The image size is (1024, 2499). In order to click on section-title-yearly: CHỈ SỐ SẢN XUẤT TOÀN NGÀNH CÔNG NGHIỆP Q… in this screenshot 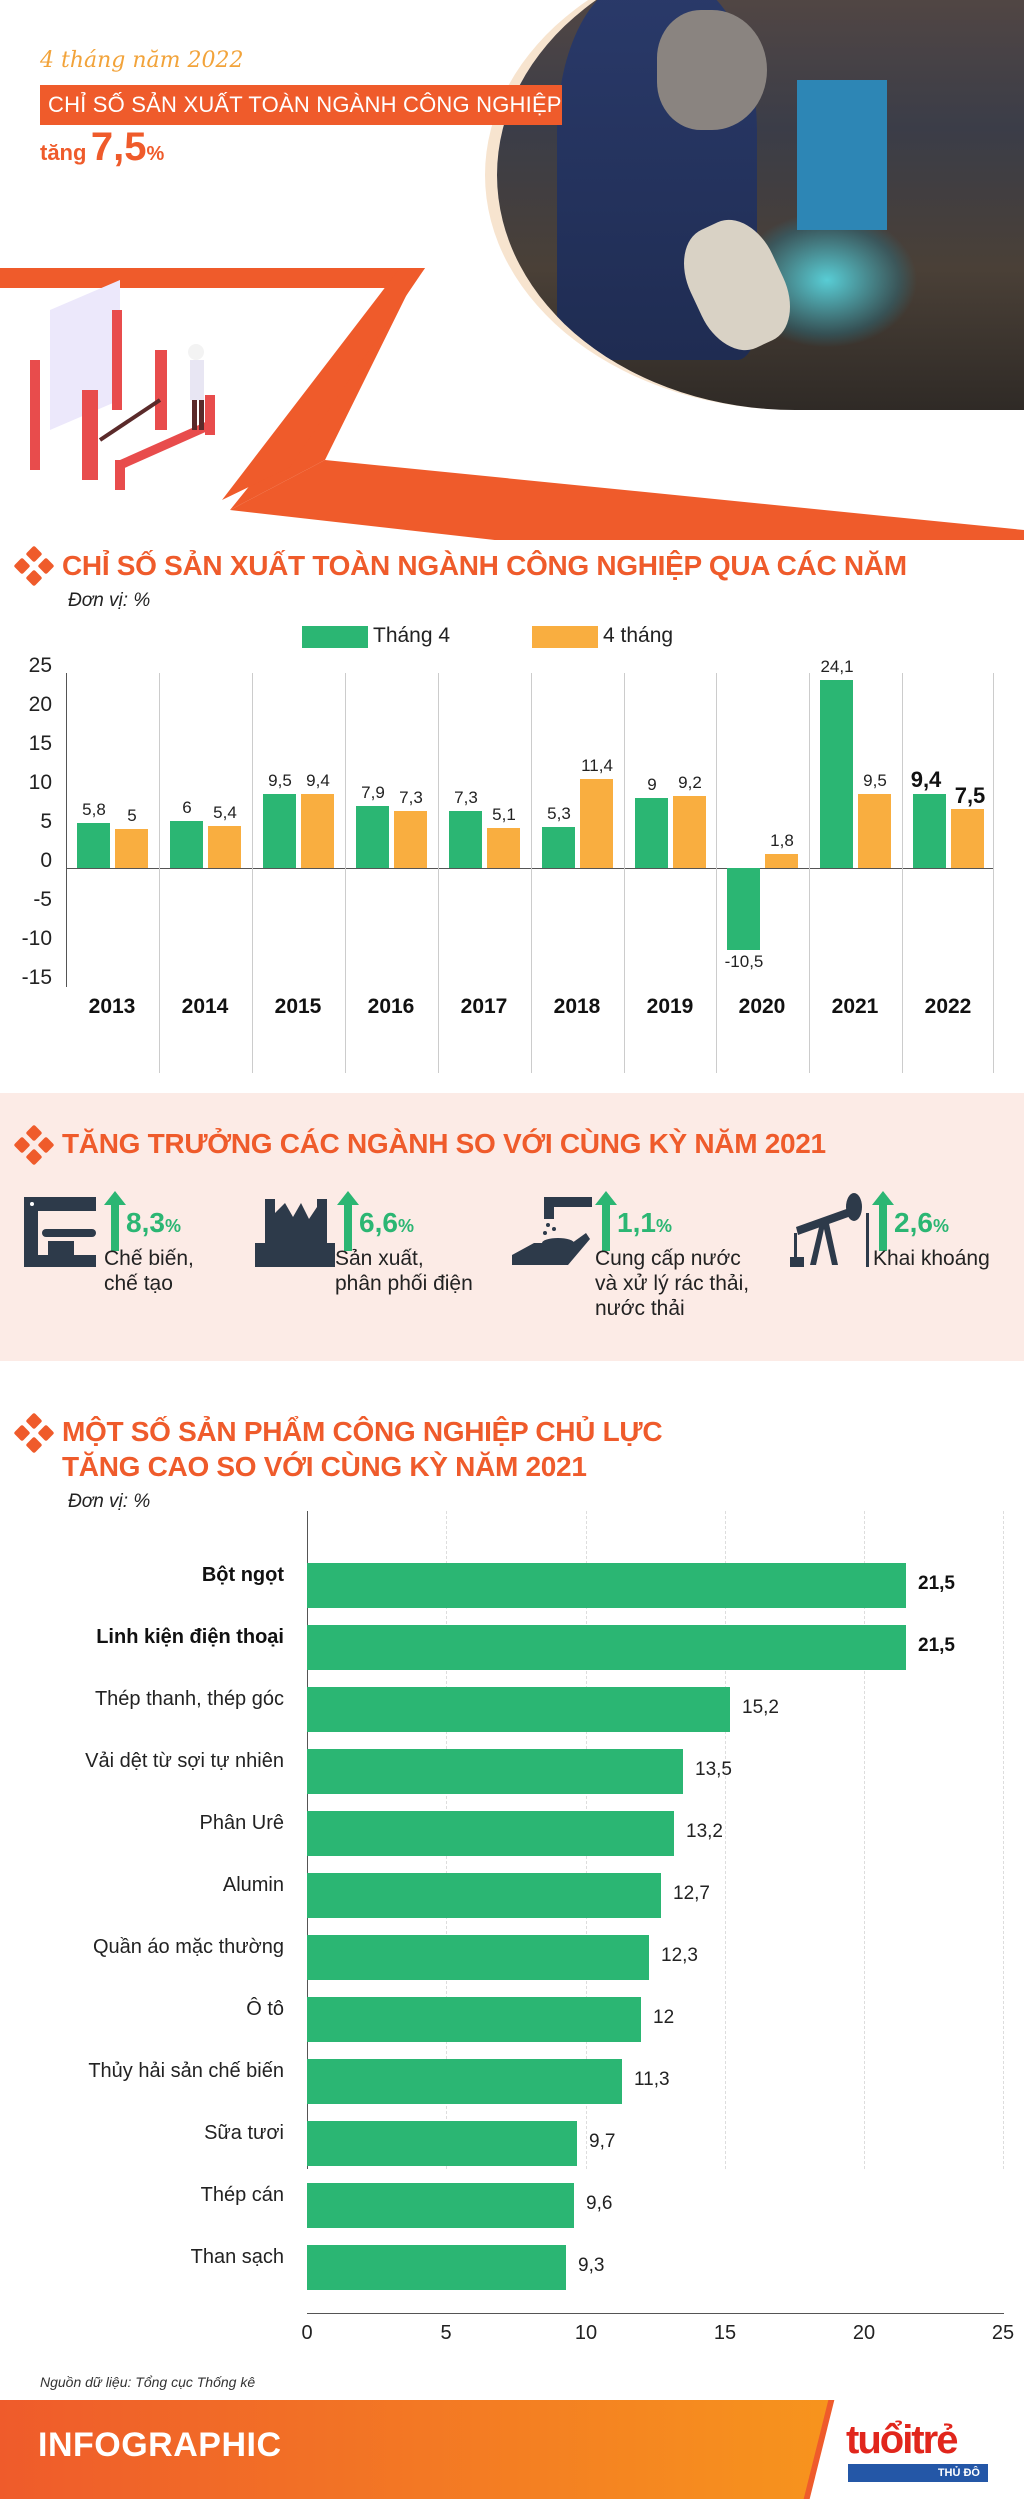, I will do `click(484, 565)`.